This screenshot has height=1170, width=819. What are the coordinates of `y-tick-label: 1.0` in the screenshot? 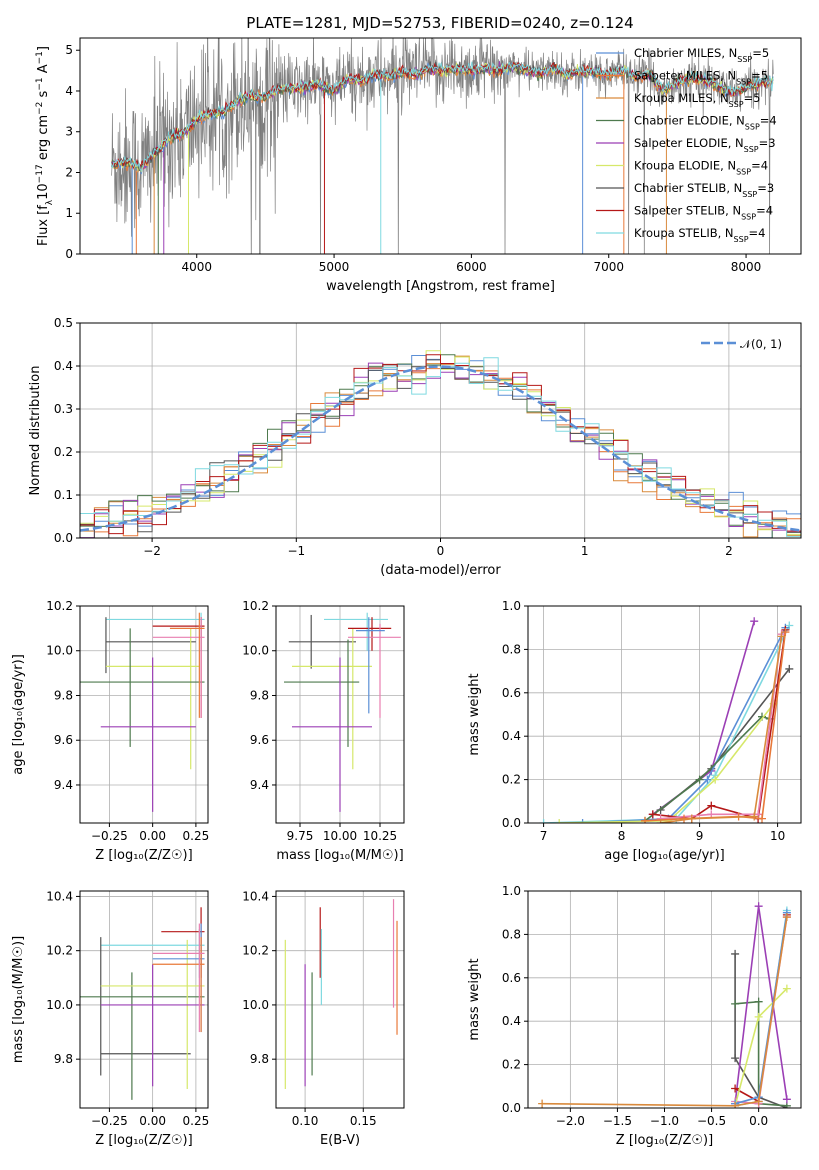 It's located at (511, 606).